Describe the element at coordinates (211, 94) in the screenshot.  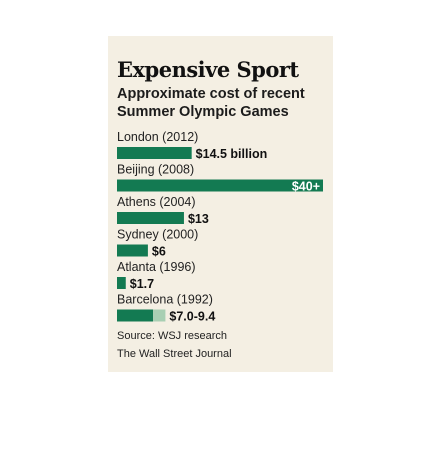
I see `chart-subtitle-line-1: Approximate cost of recent` at that location.